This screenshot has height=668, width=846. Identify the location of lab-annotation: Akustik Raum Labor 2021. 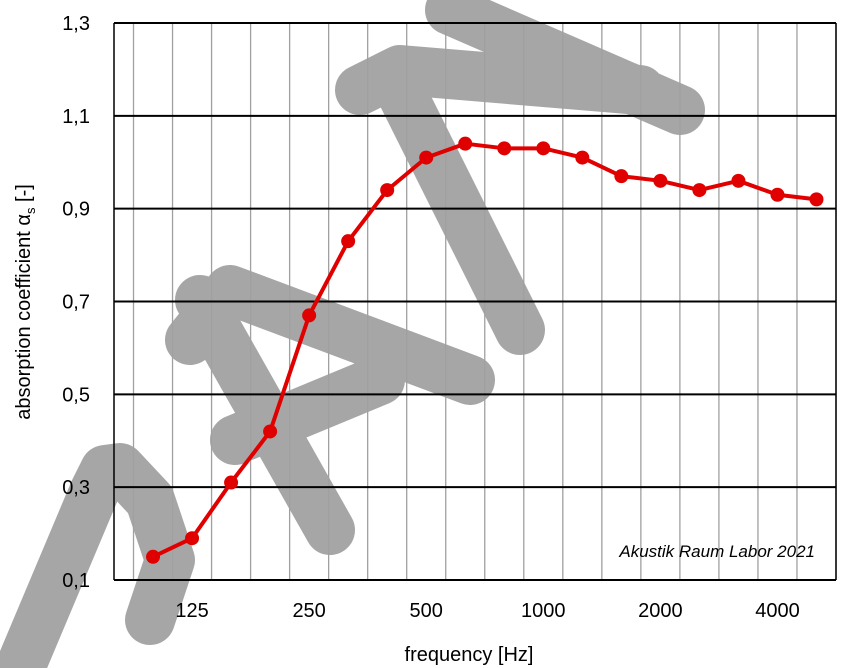
(716, 551).